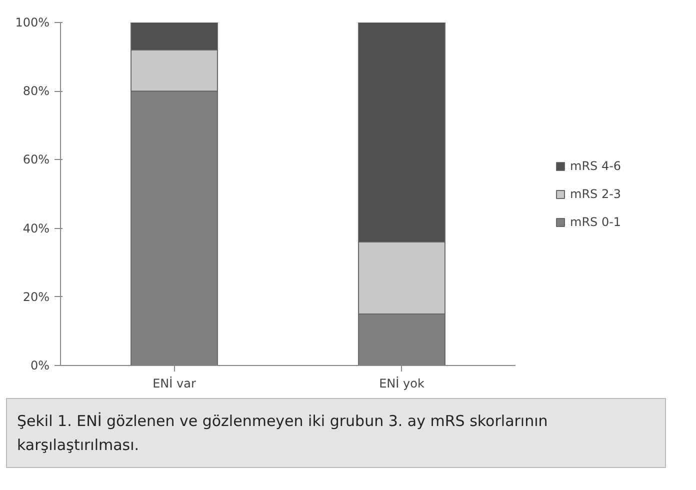  What do you see at coordinates (596, 221) in the screenshot?
I see `legend-label: mRS 0-1` at bounding box center [596, 221].